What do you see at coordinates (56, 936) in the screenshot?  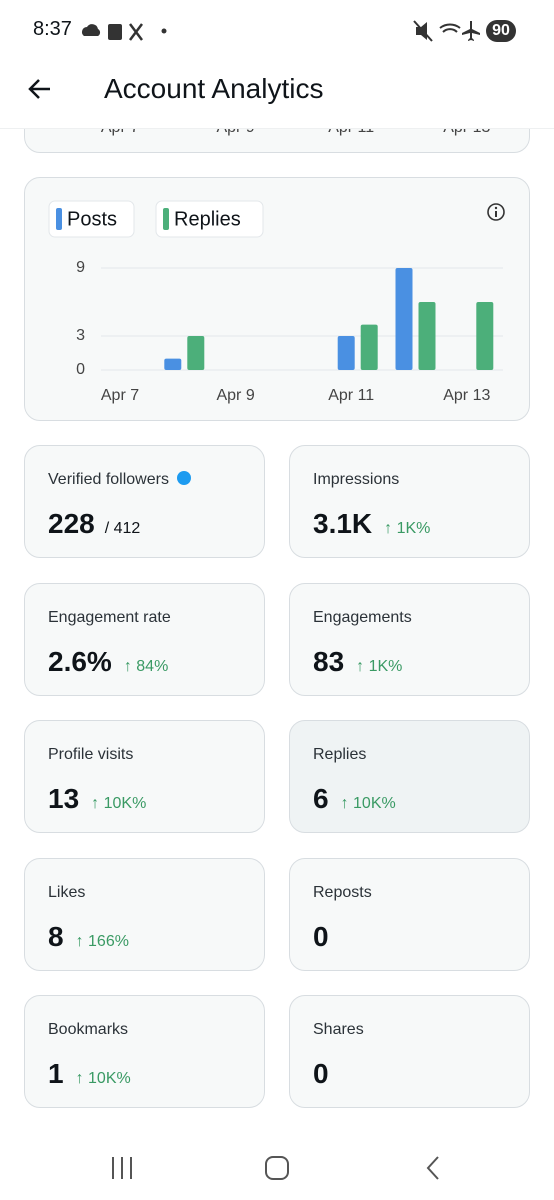 I see `stat-value: 8` at bounding box center [56, 936].